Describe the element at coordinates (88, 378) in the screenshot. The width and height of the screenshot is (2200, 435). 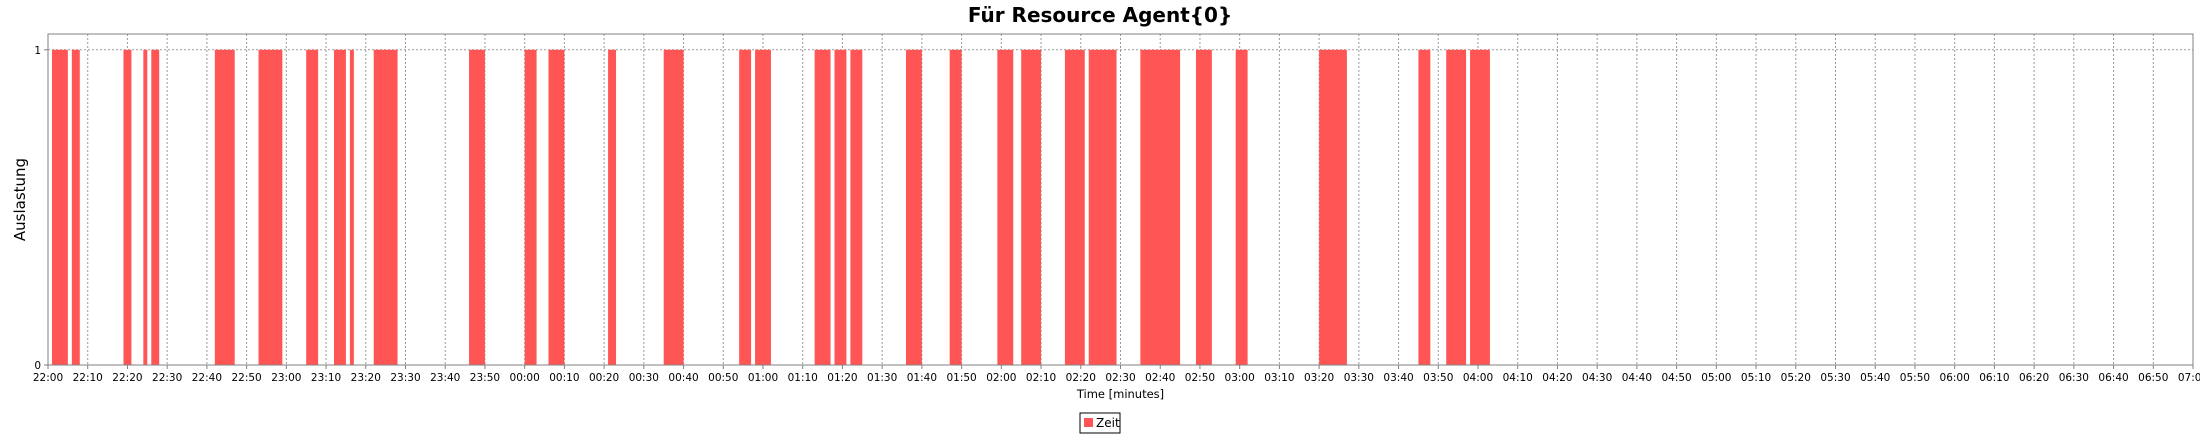
I see `x-tick-label: 22:10` at that location.